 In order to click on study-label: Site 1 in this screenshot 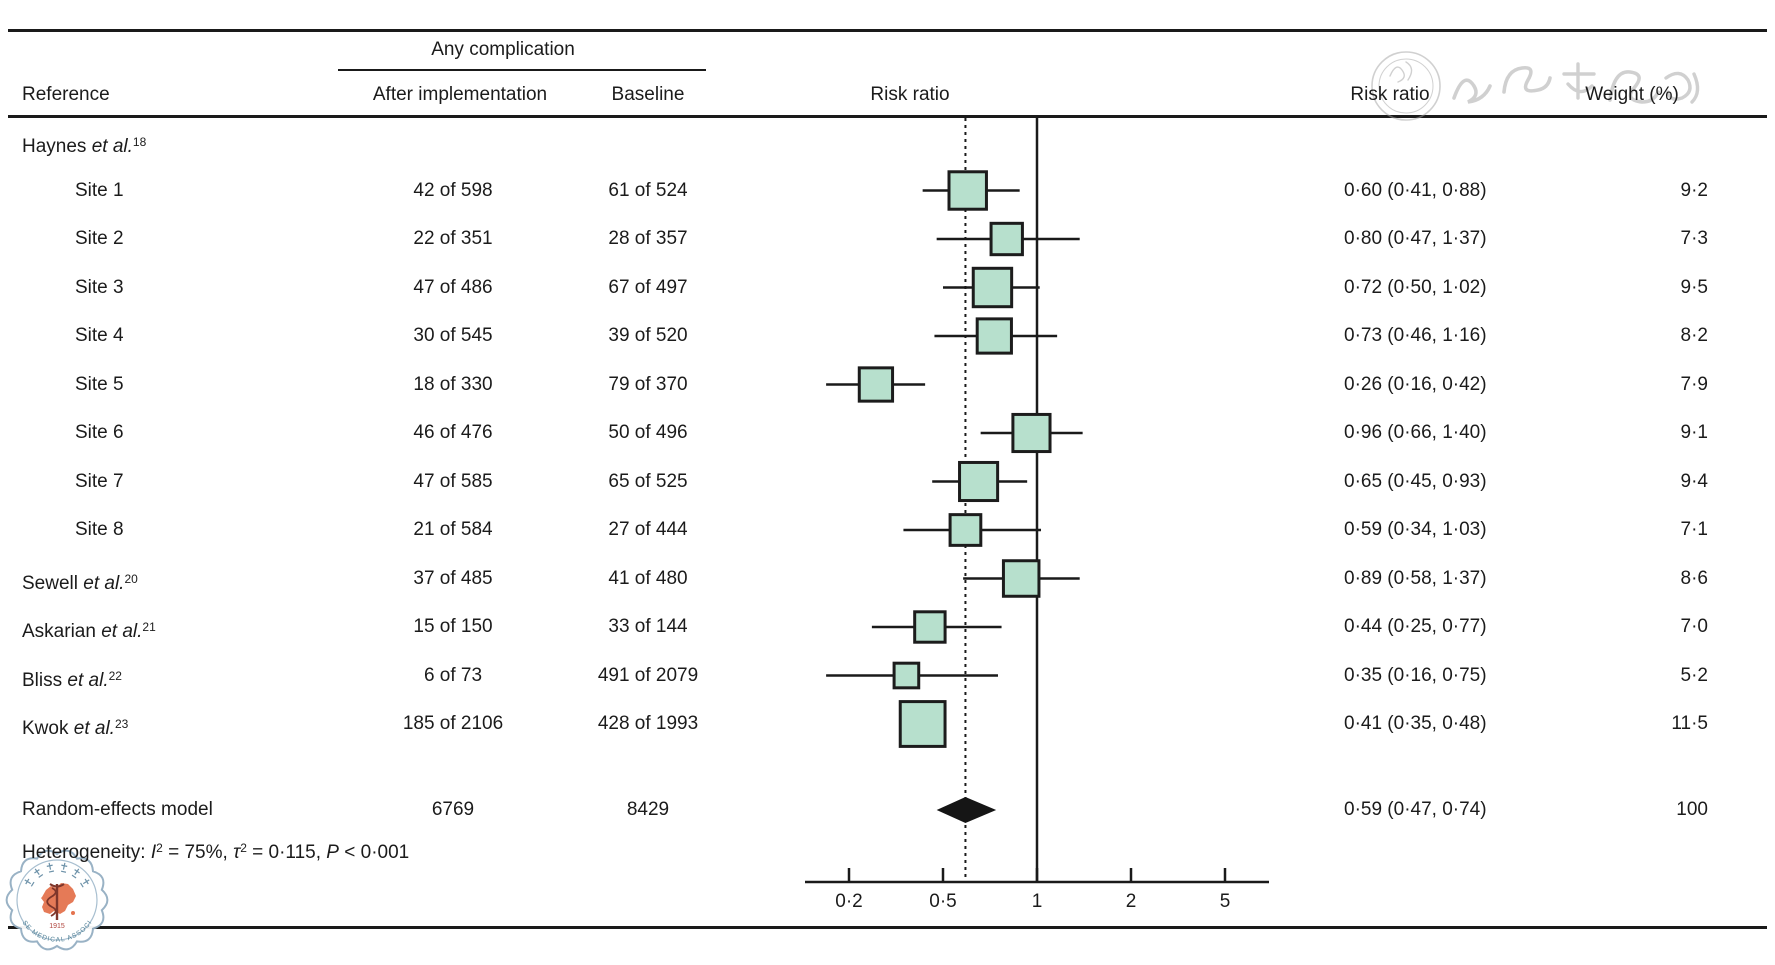, I will do `click(99, 191)`.